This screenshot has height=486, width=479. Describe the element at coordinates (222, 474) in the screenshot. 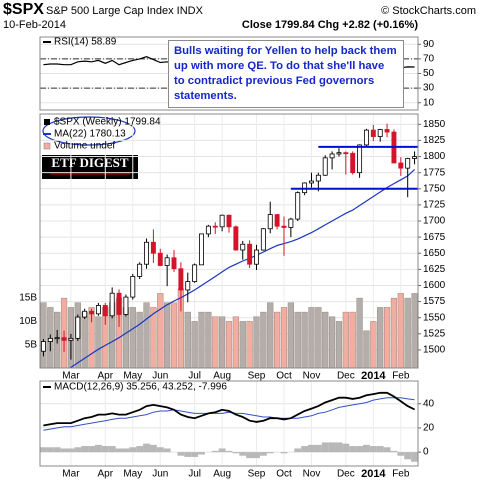

I see `x-tick-label: Aug` at that location.